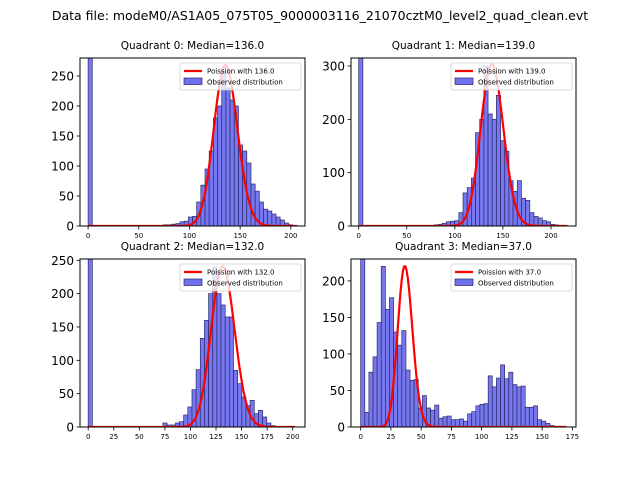 The image size is (640, 480). I want to click on legend: Poission with 139.0 Observed distribution, so click(511, 76).